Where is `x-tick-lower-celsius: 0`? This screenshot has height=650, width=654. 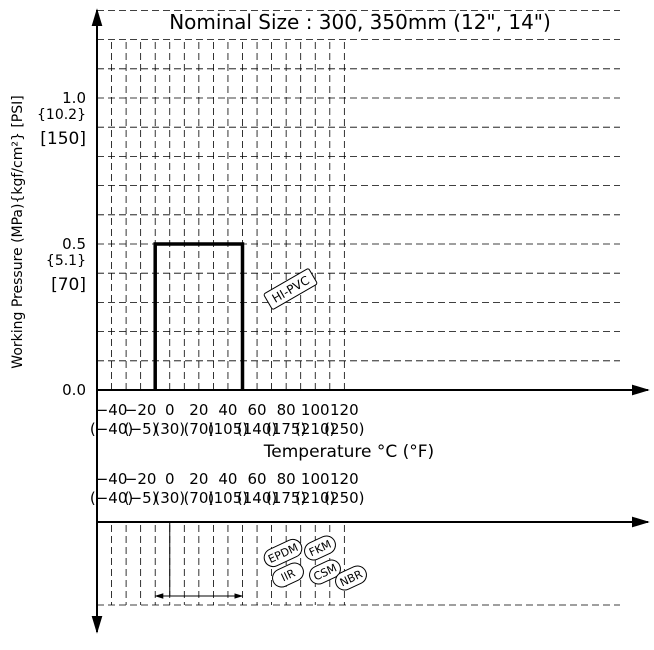 x-tick-lower-celsius: 0 is located at coordinates (170, 479).